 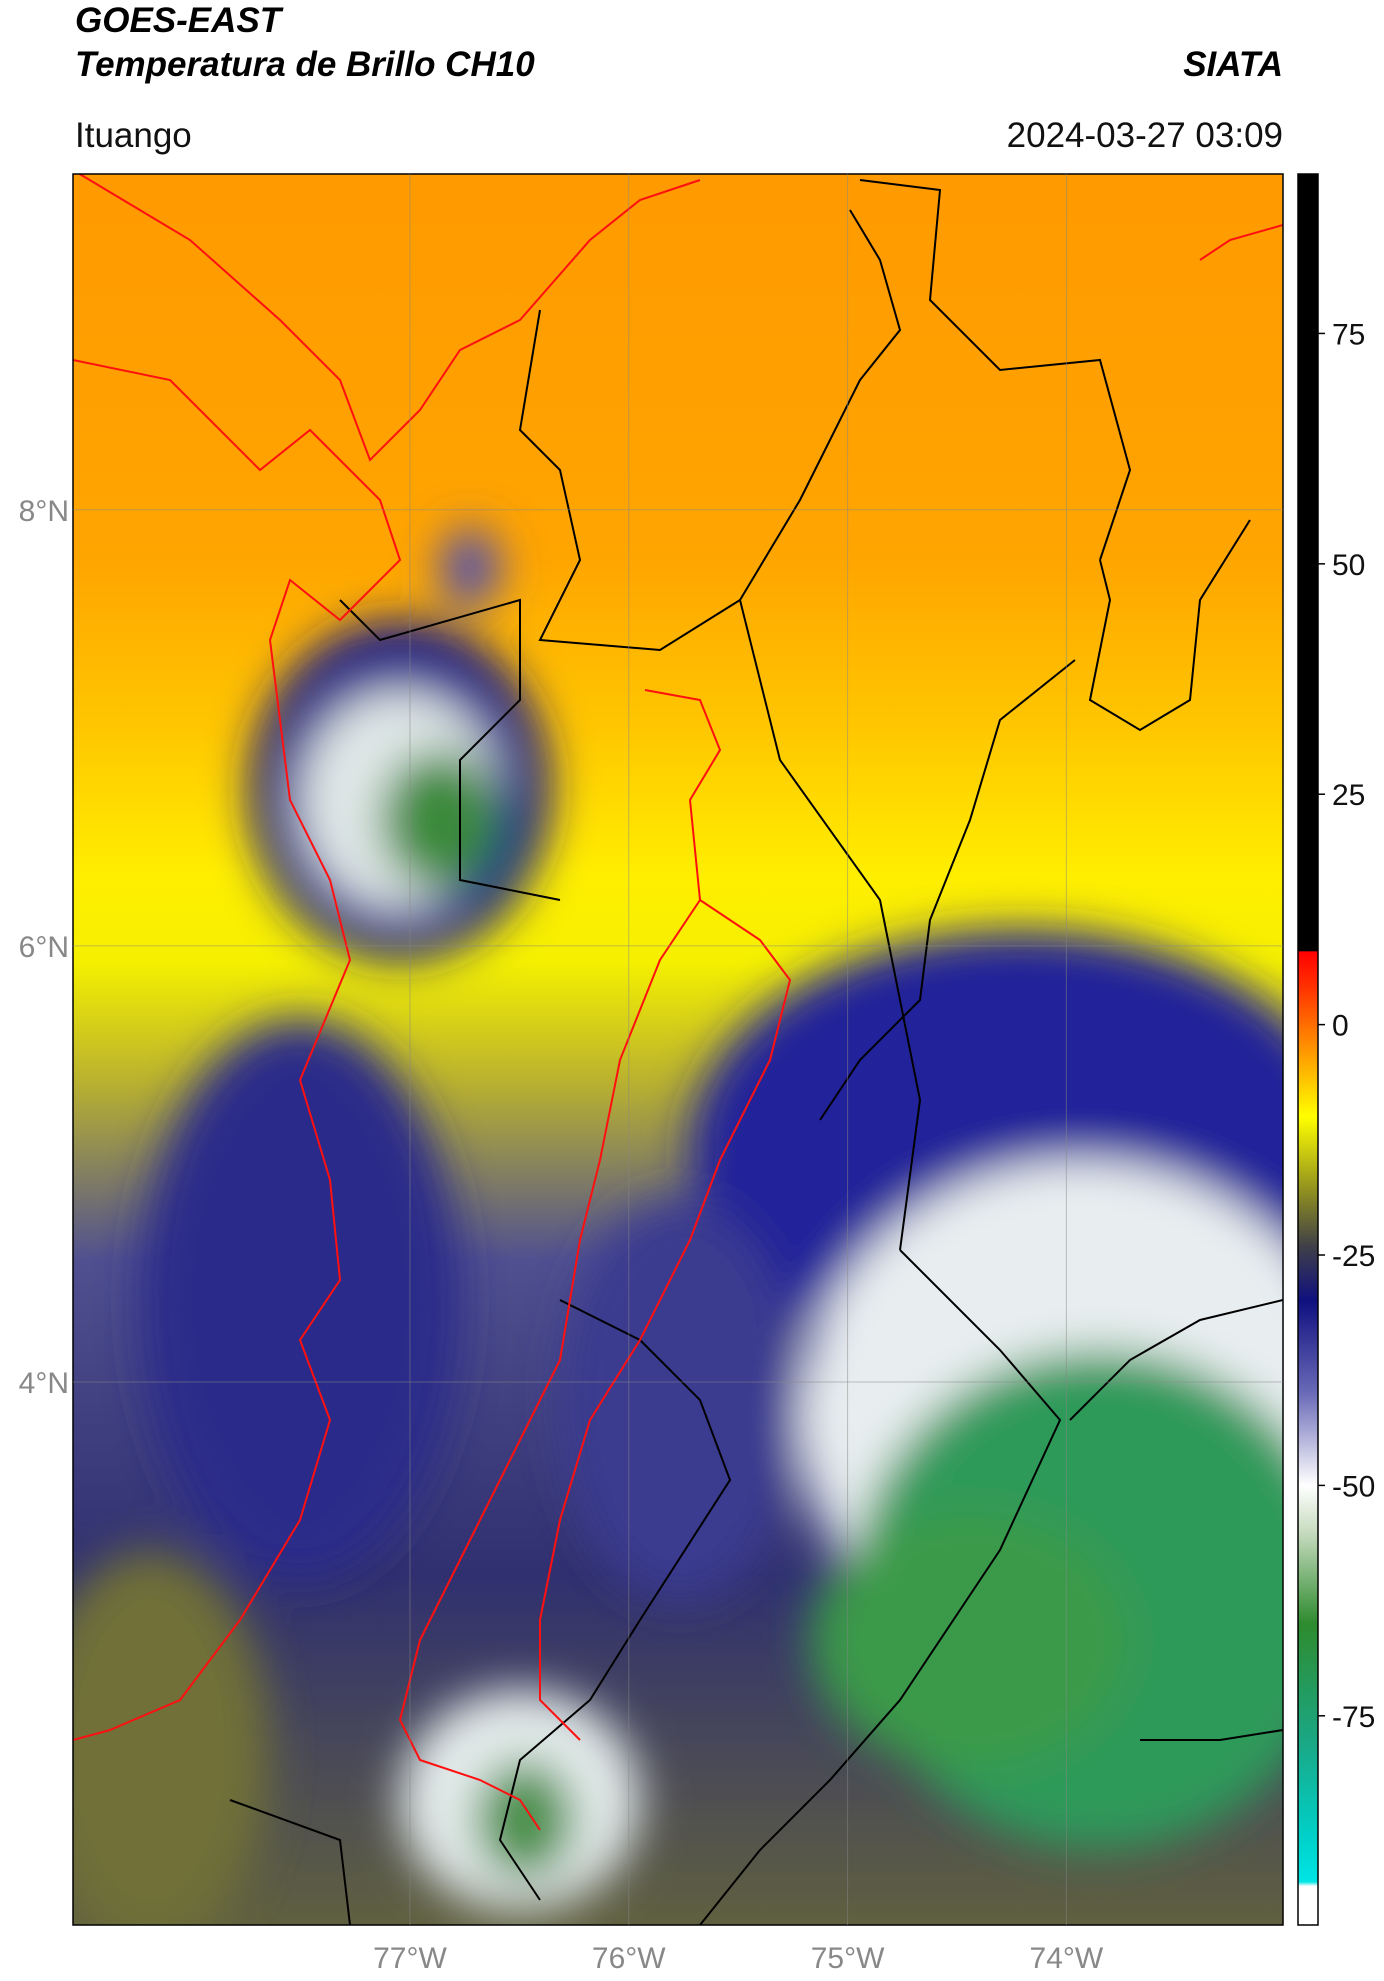 What do you see at coordinates (1067, 1958) in the screenshot?
I see `lon-label: 74°W` at bounding box center [1067, 1958].